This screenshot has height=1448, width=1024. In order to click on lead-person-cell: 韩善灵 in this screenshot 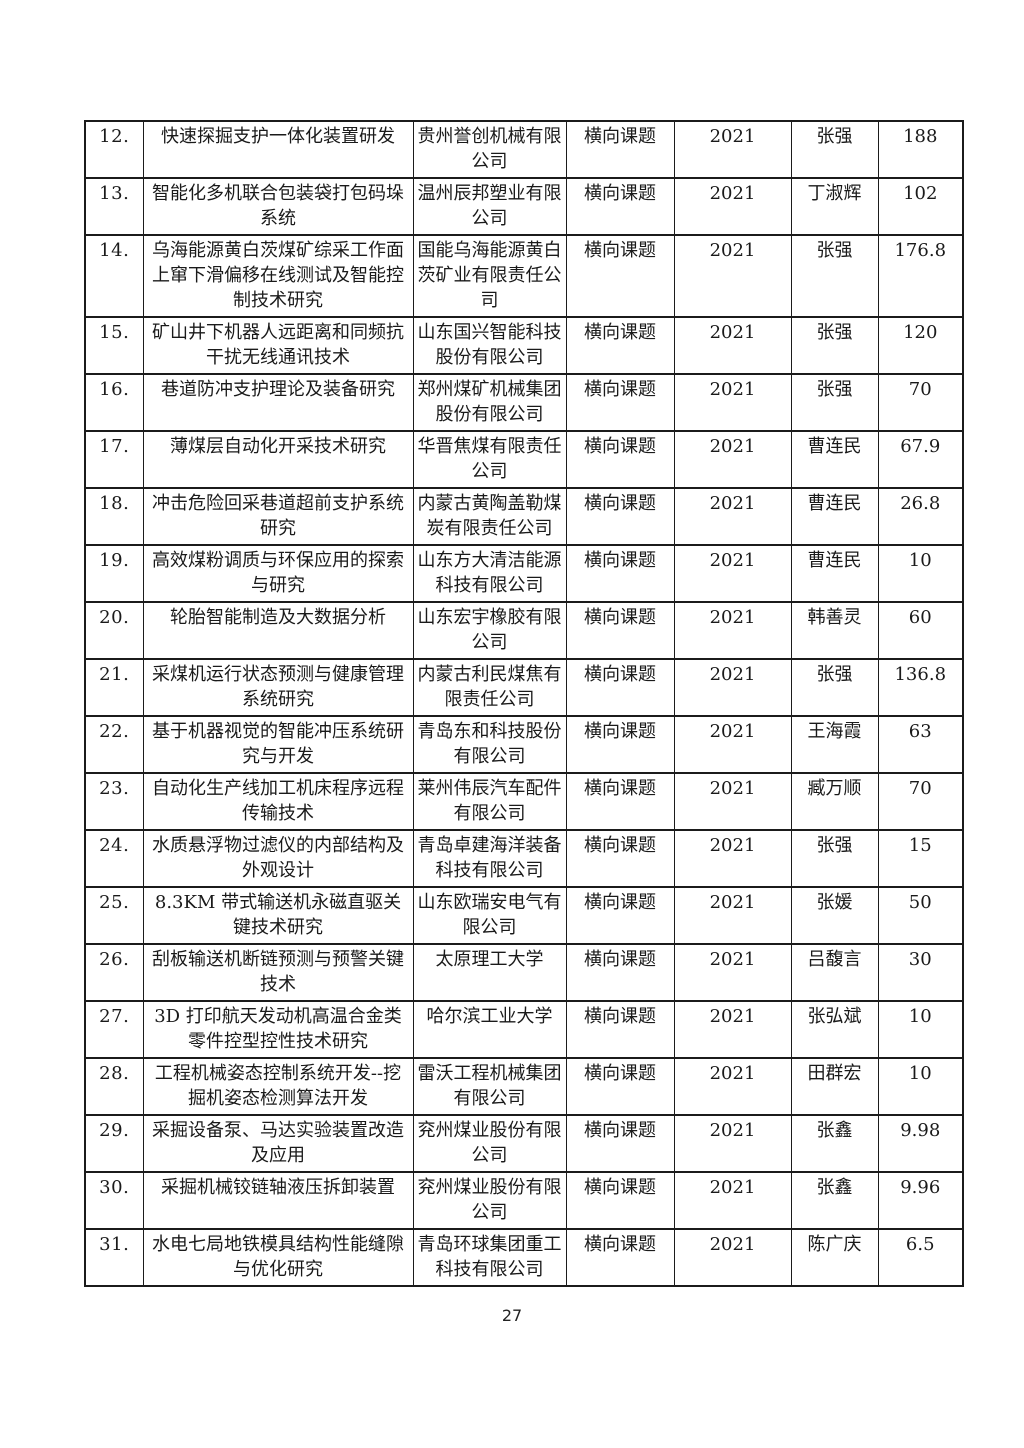, I will do `click(834, 630)`.